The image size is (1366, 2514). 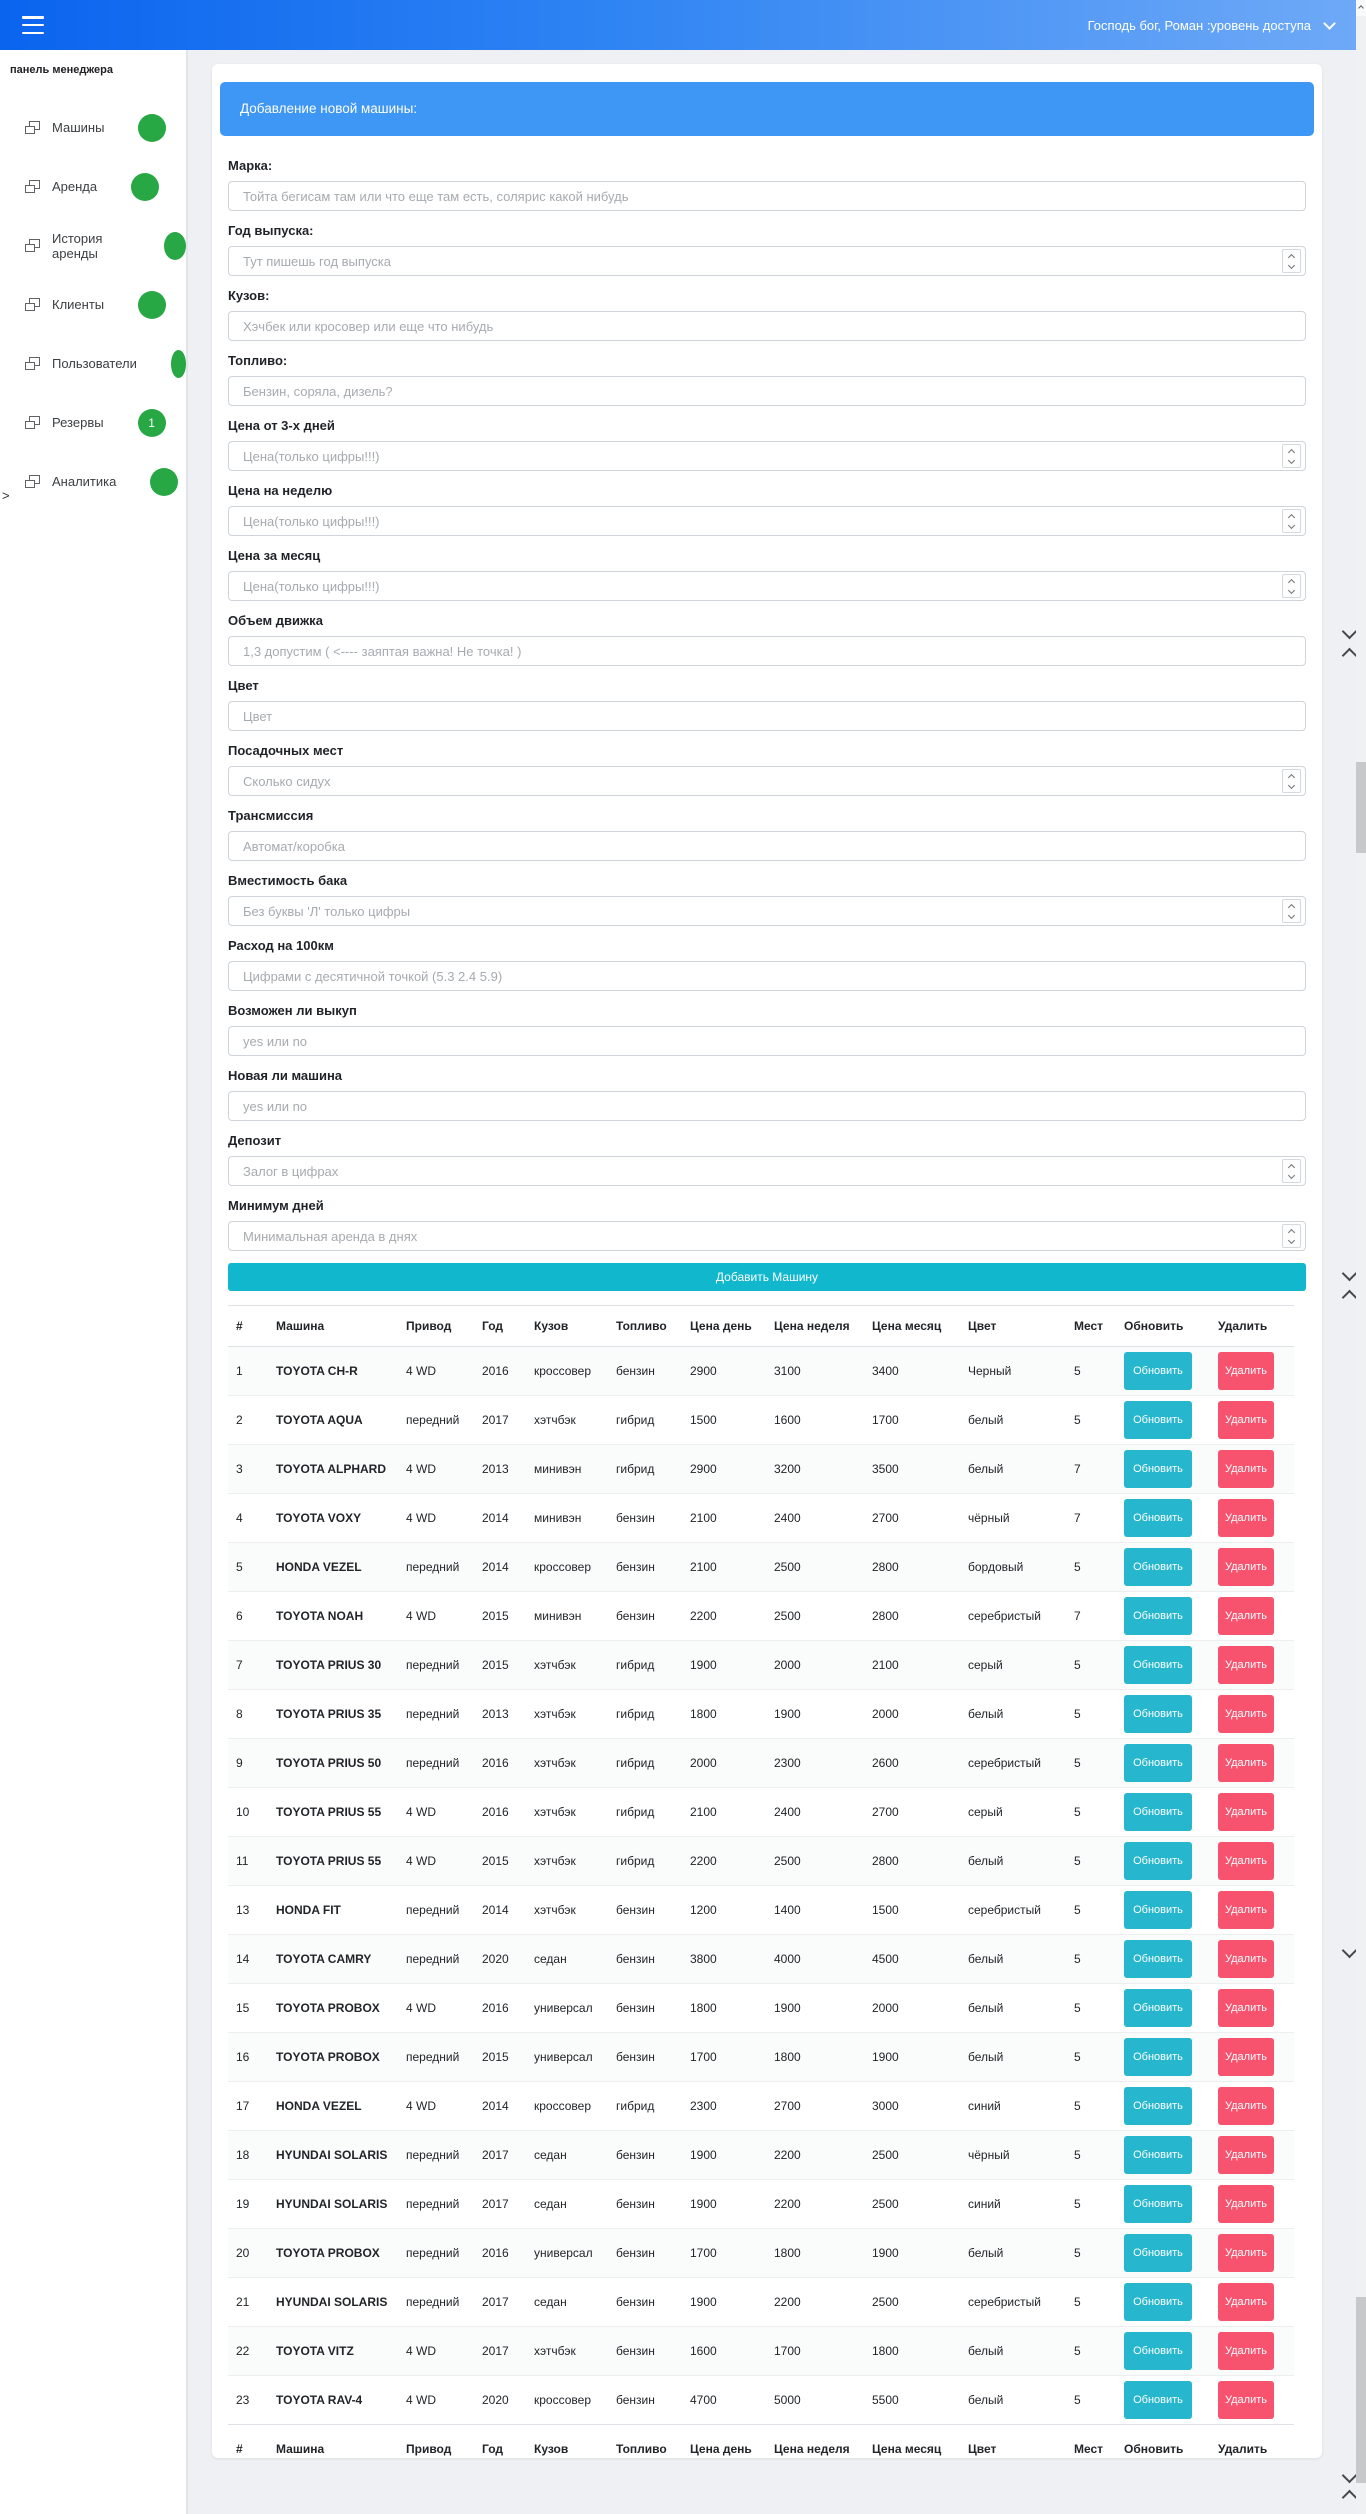 What do you see at coordinates (93, 363) in the screenshot?
I see `sidebar-item-4: Пользователи` at bounding box center [93, 363].